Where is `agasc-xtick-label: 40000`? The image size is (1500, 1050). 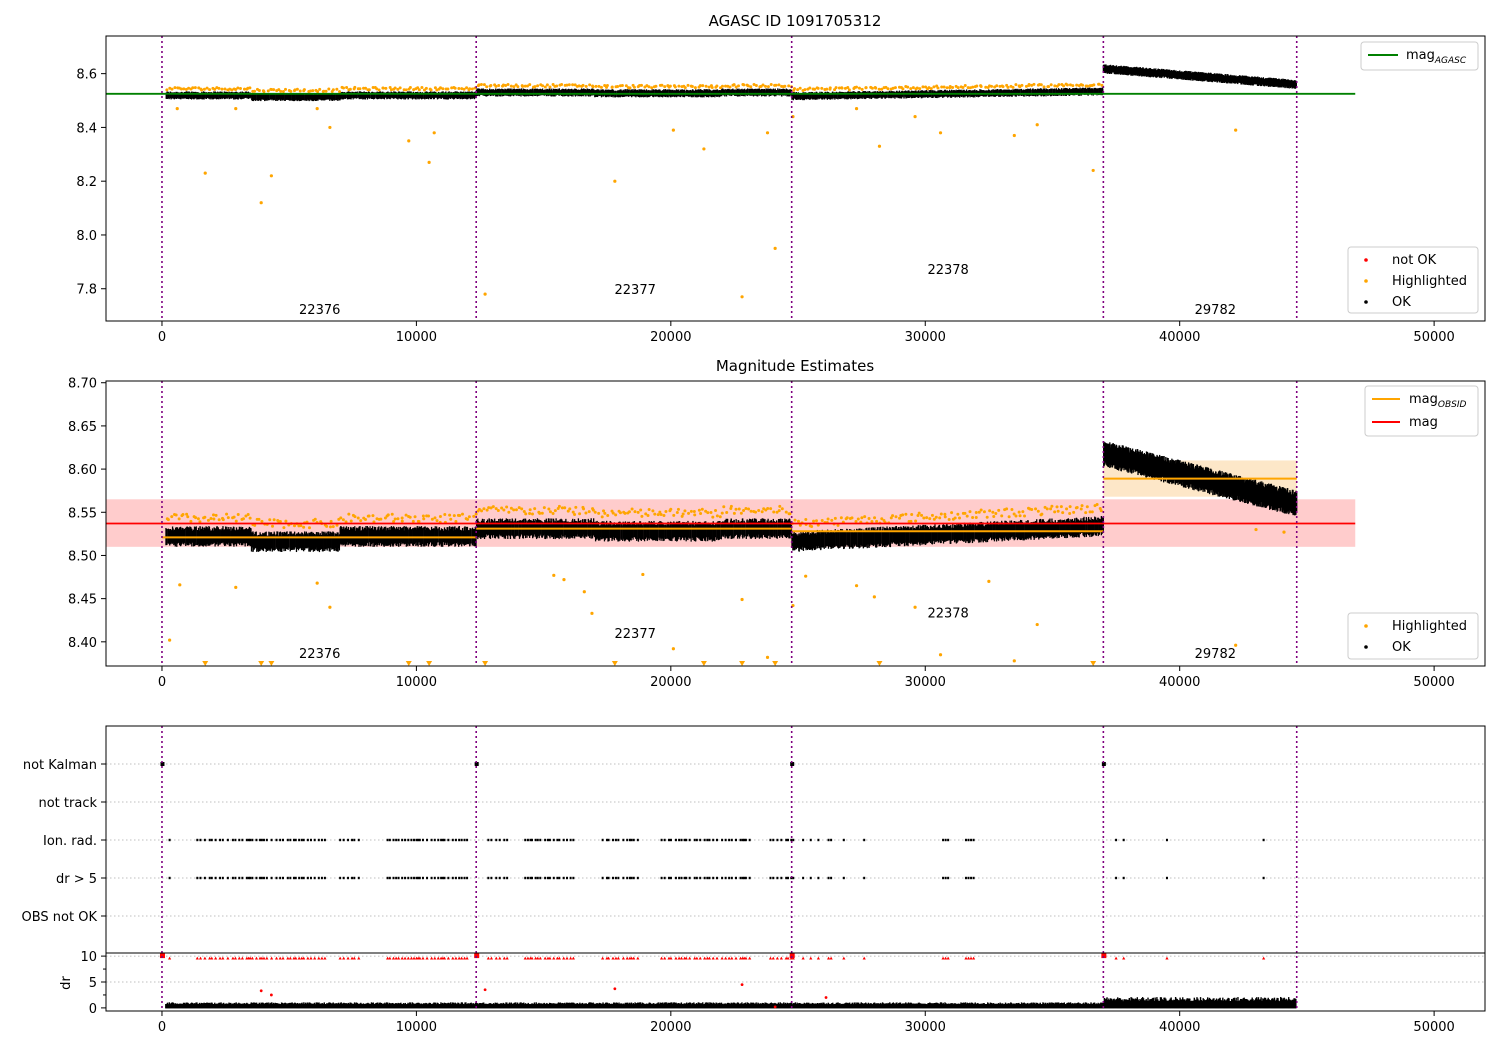
agasc-xtick-label: 40000 is located at coordinates (1179, 337).